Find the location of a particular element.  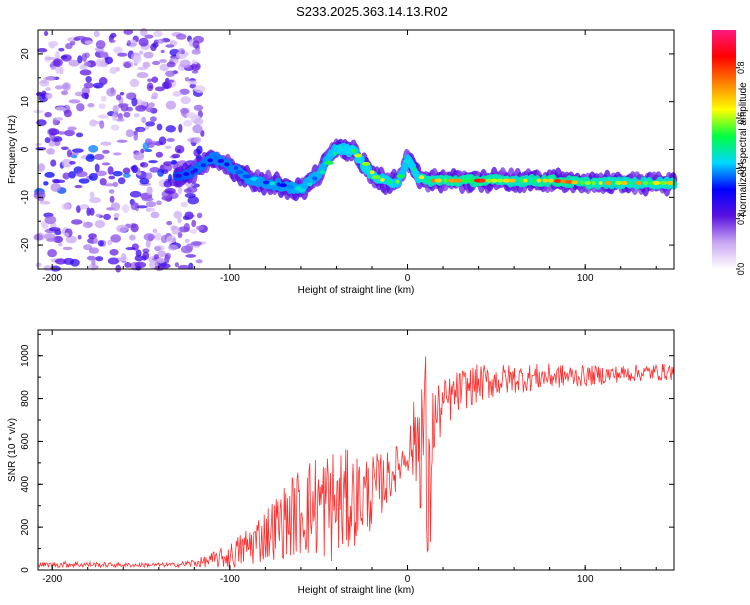

y-tick-label: -10 is located at coordinates (25, 197).